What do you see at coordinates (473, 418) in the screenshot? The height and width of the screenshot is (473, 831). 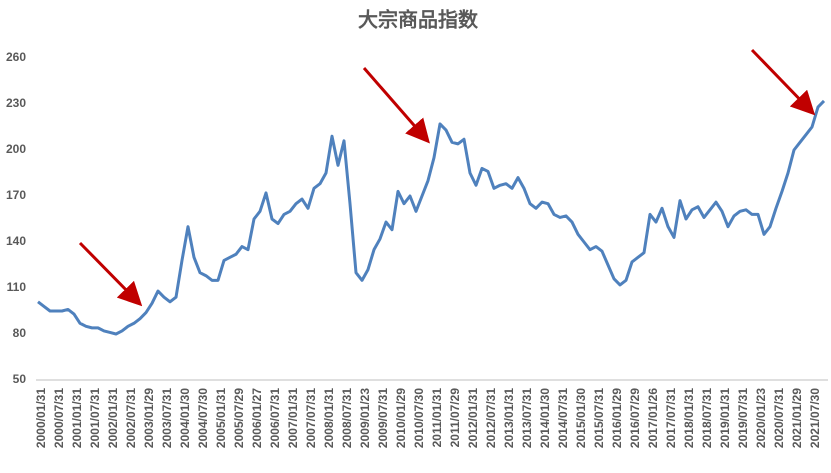 I see `x-tick-label: 2012/01/31` at bounding box center [473, 418].